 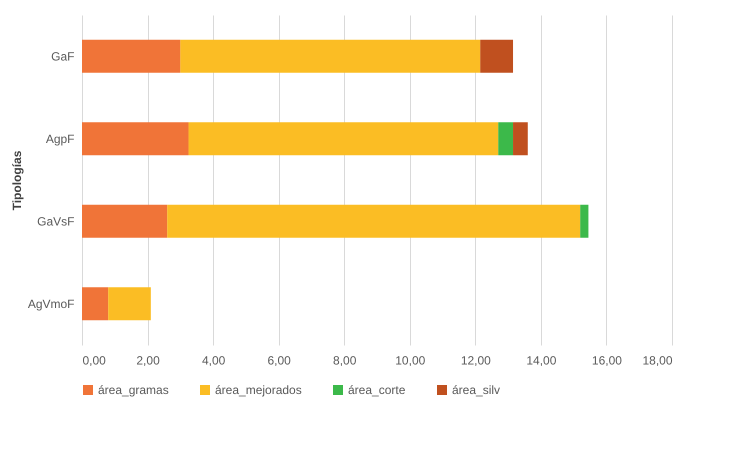 What do you see at coordinates (541, 361) in the screenshot?
I see `x-tick-label: 14,00` at bounding box center [541, 361].